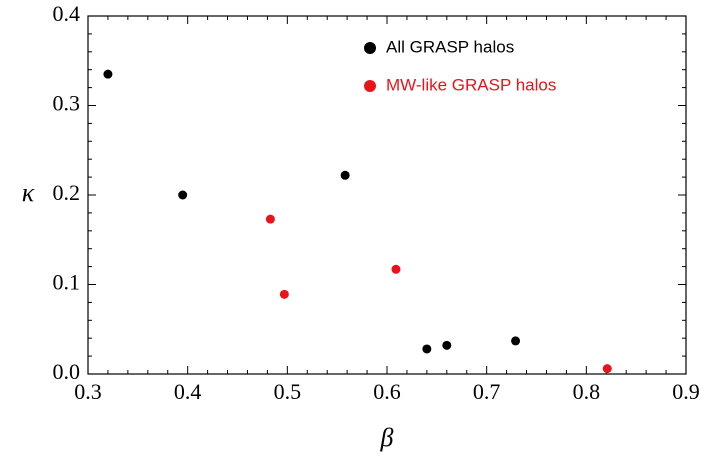 This screenshot has height=468, width=706. Describe the element at coordinates (387, 391) in the screenshot. I see `x-tick-label: 0.6` at that location.